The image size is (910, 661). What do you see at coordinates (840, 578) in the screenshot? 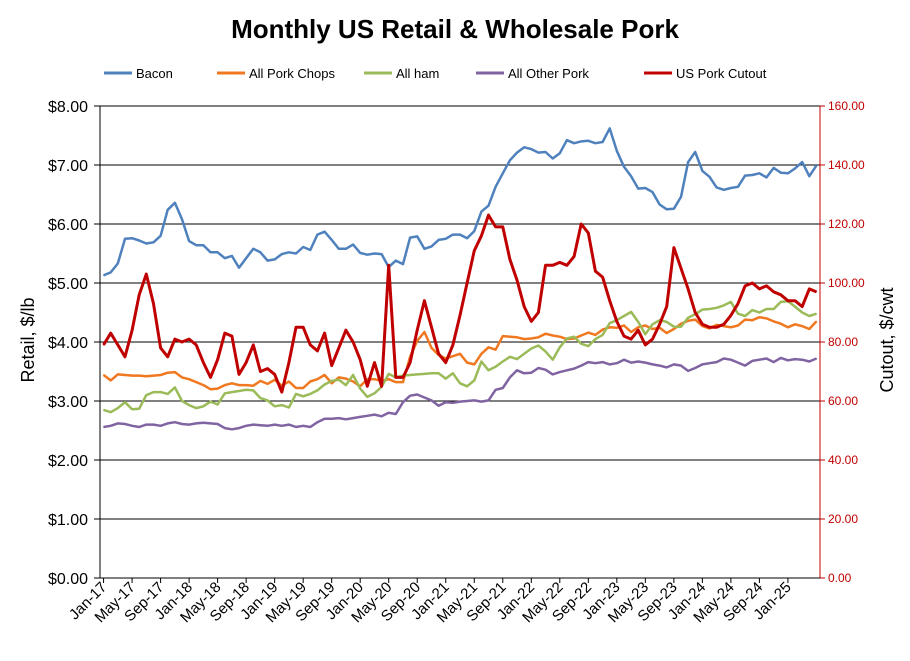
I see `y-tick-label-right: 0.00` at bounding box center [840, 578].